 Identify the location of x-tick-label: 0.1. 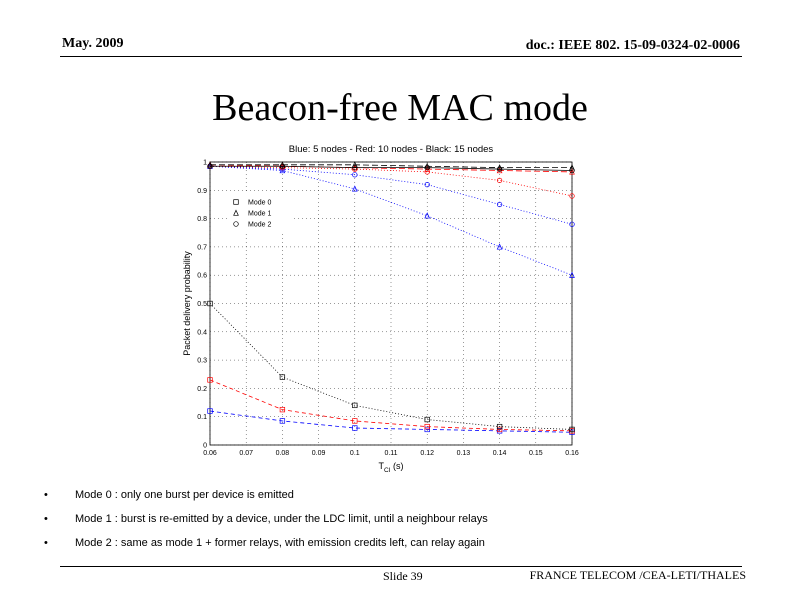
(355, 453).